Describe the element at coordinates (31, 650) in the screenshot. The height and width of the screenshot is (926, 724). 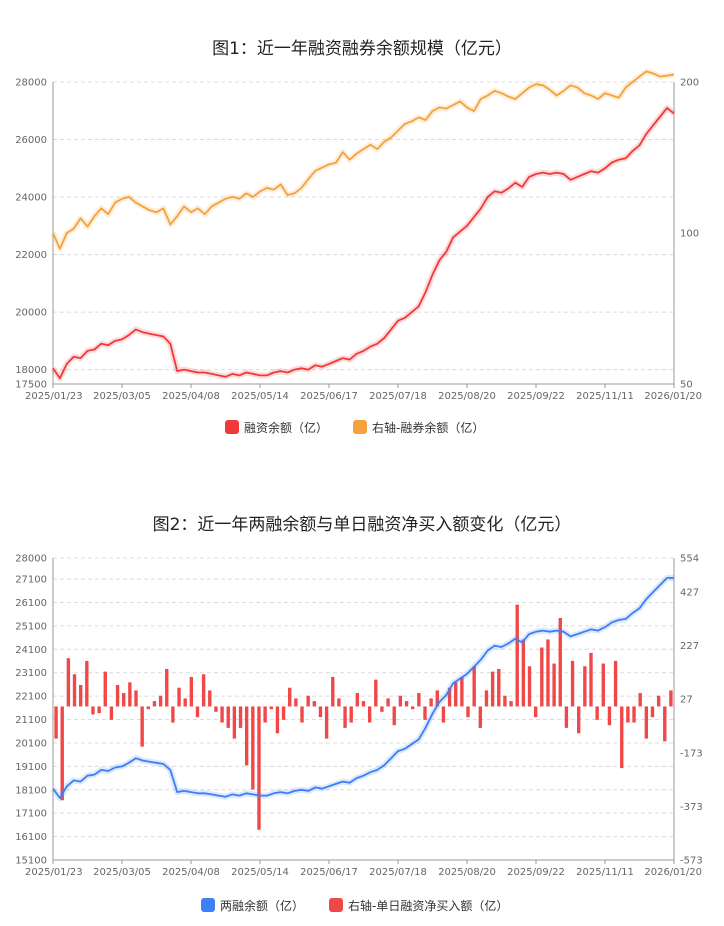
I see `y-left-tick-label: 24100` at that location.